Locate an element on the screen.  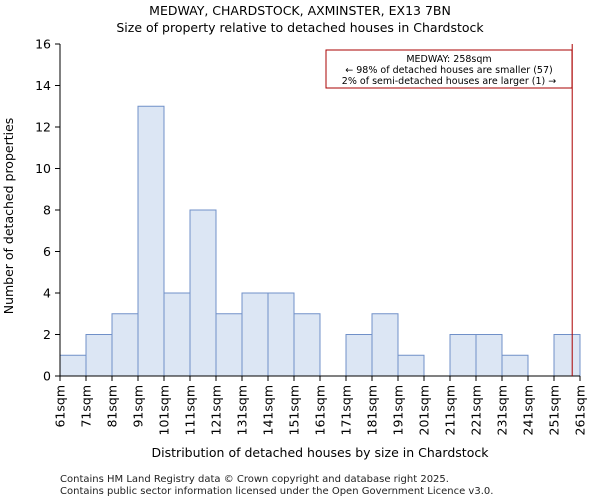
bar-71sqm is located at coordinates (99, 355).